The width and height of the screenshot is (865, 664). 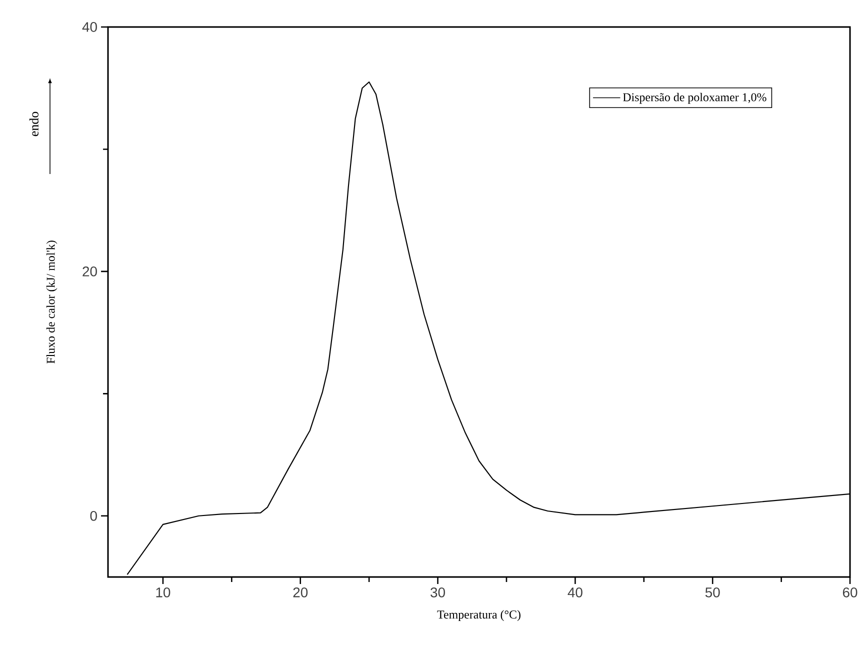 I want to click on x-tick-label: 30, so click(x=437, y=592).